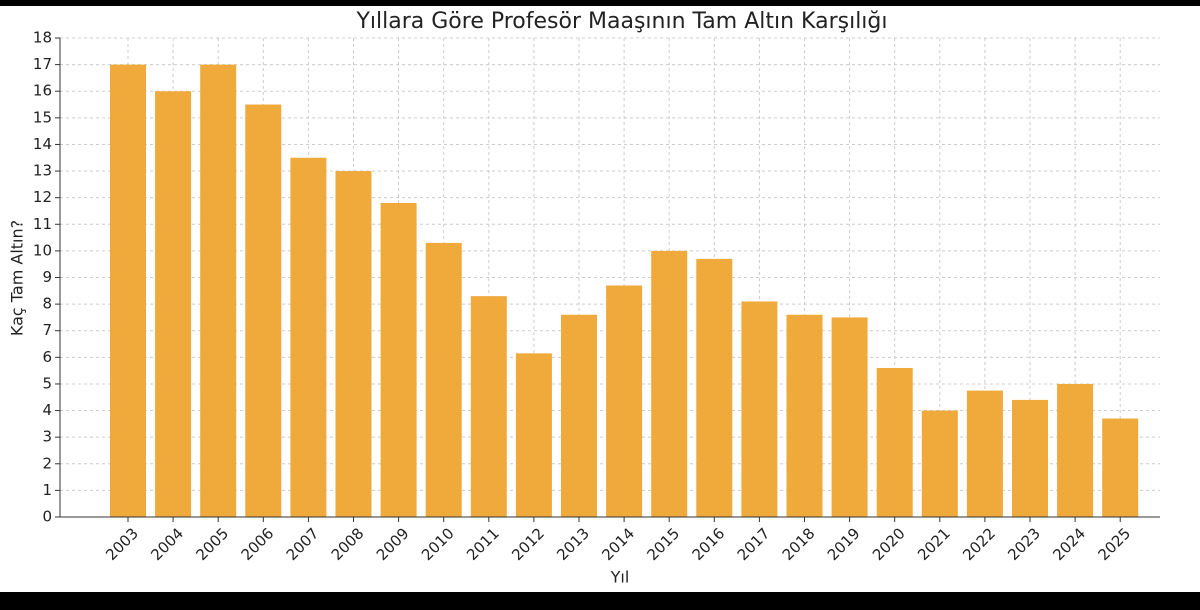 The height and width of the screenshot is (610, 1200). Describe the element at coordinates (47, 357) in the screenshot. I see `y-tick-label: 6` at that location.